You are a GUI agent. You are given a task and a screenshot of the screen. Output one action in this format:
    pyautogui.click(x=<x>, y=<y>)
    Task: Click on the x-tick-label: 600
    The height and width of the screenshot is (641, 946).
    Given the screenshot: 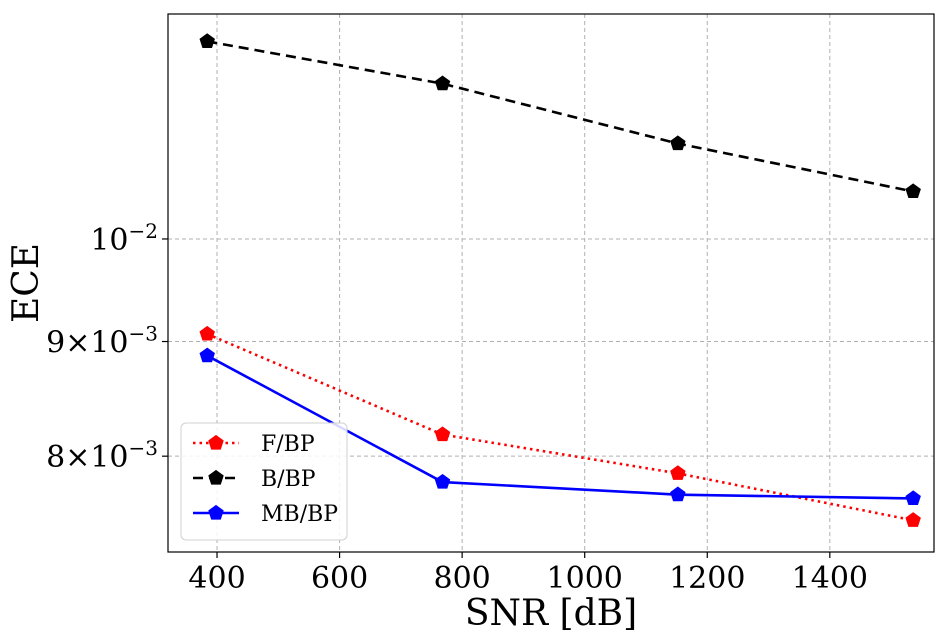 What is the action you would take?
    pyautogui.click(x=339, y=578)
    